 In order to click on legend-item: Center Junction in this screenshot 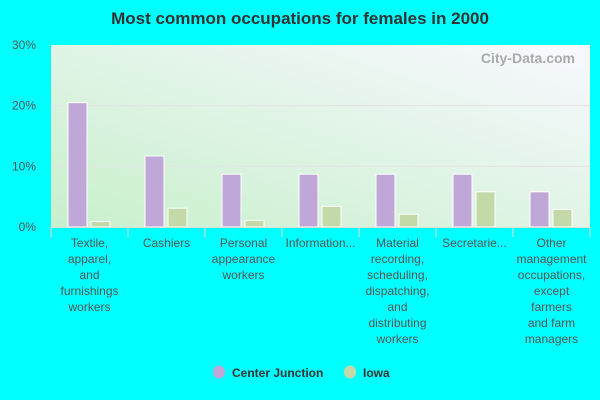, I will do `click(268, 372)`.